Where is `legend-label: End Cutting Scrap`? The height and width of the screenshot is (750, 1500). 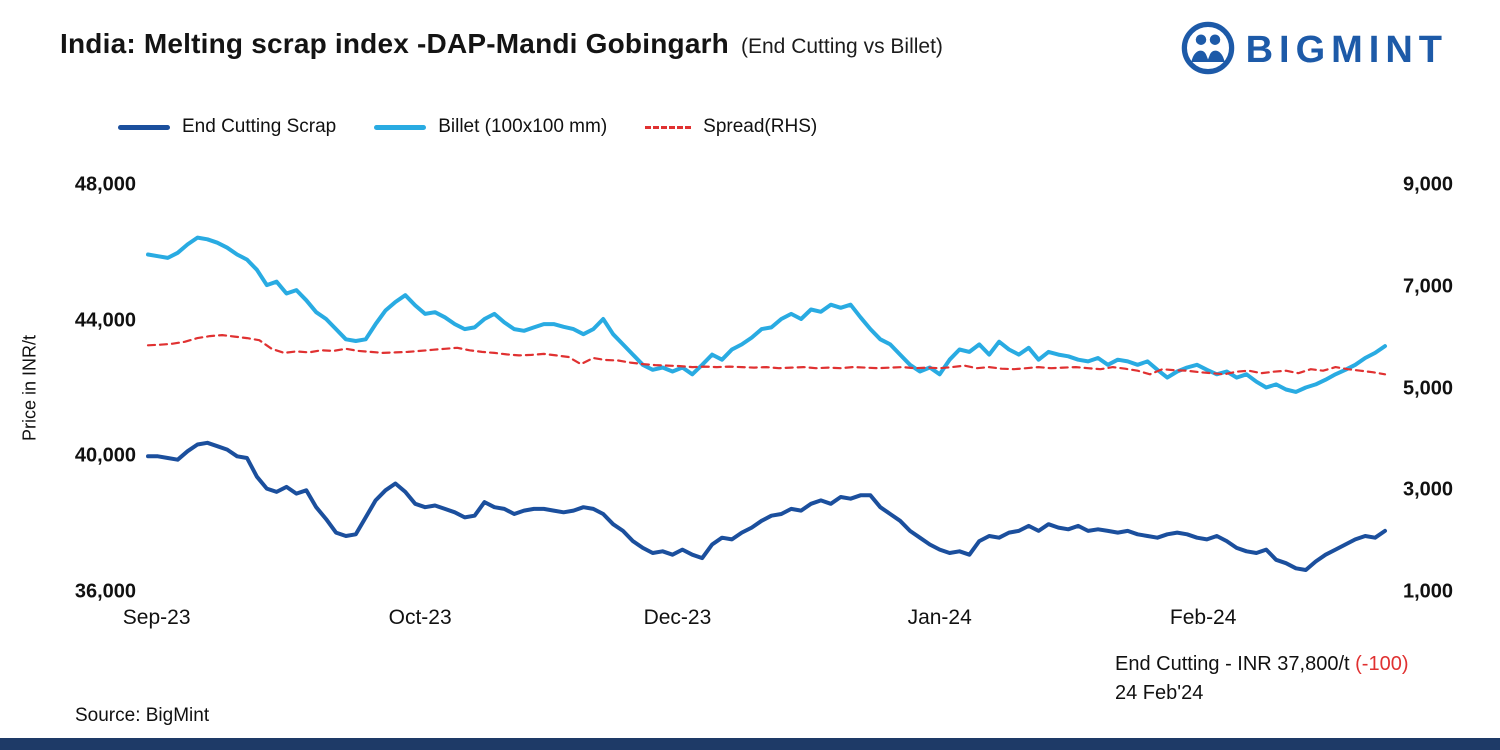
legend-label: End Cutting Scrap is located at coordinates (259, 126).